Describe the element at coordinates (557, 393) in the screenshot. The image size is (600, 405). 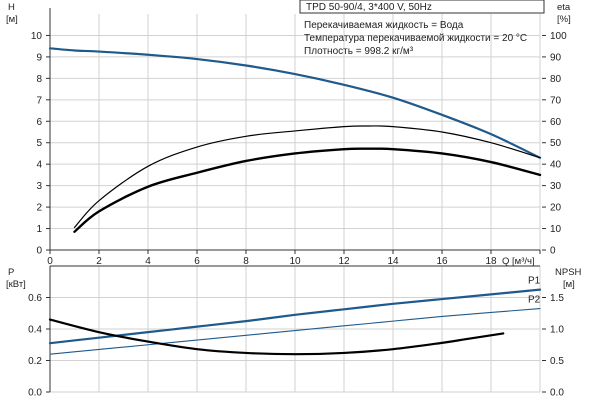
I see `bottom-right-tick-label: 0.0` at that location.